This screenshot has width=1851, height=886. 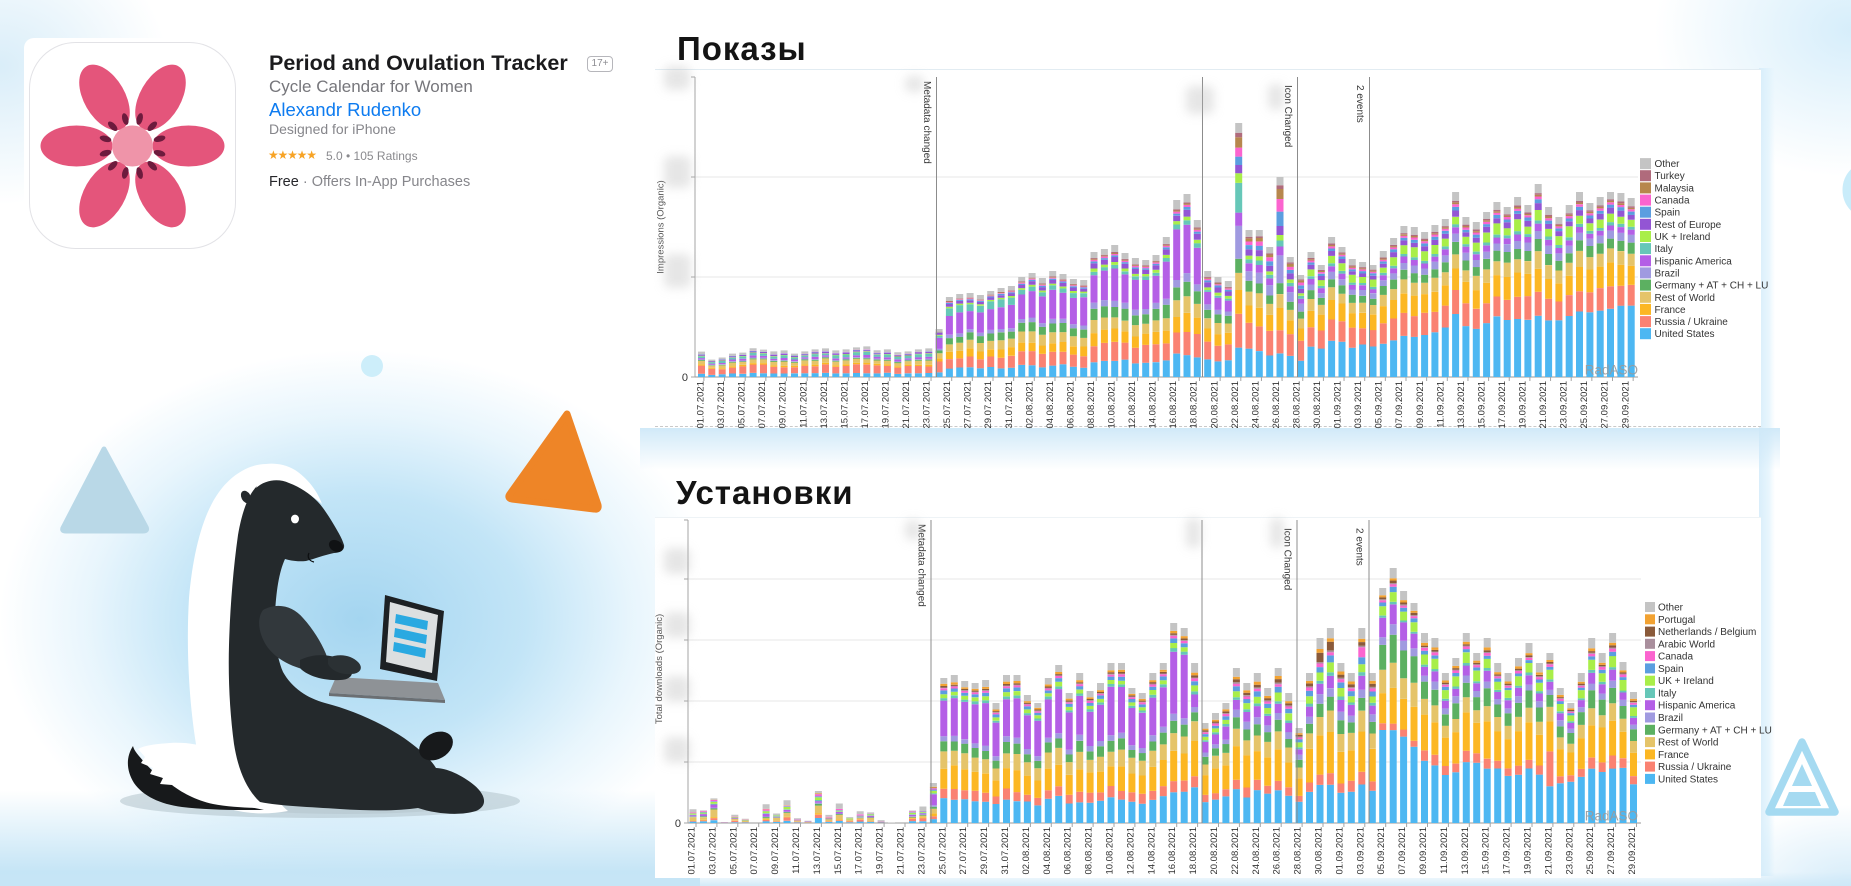 I want to click on svg-text: RadASO, so click(x=1611, y=370).